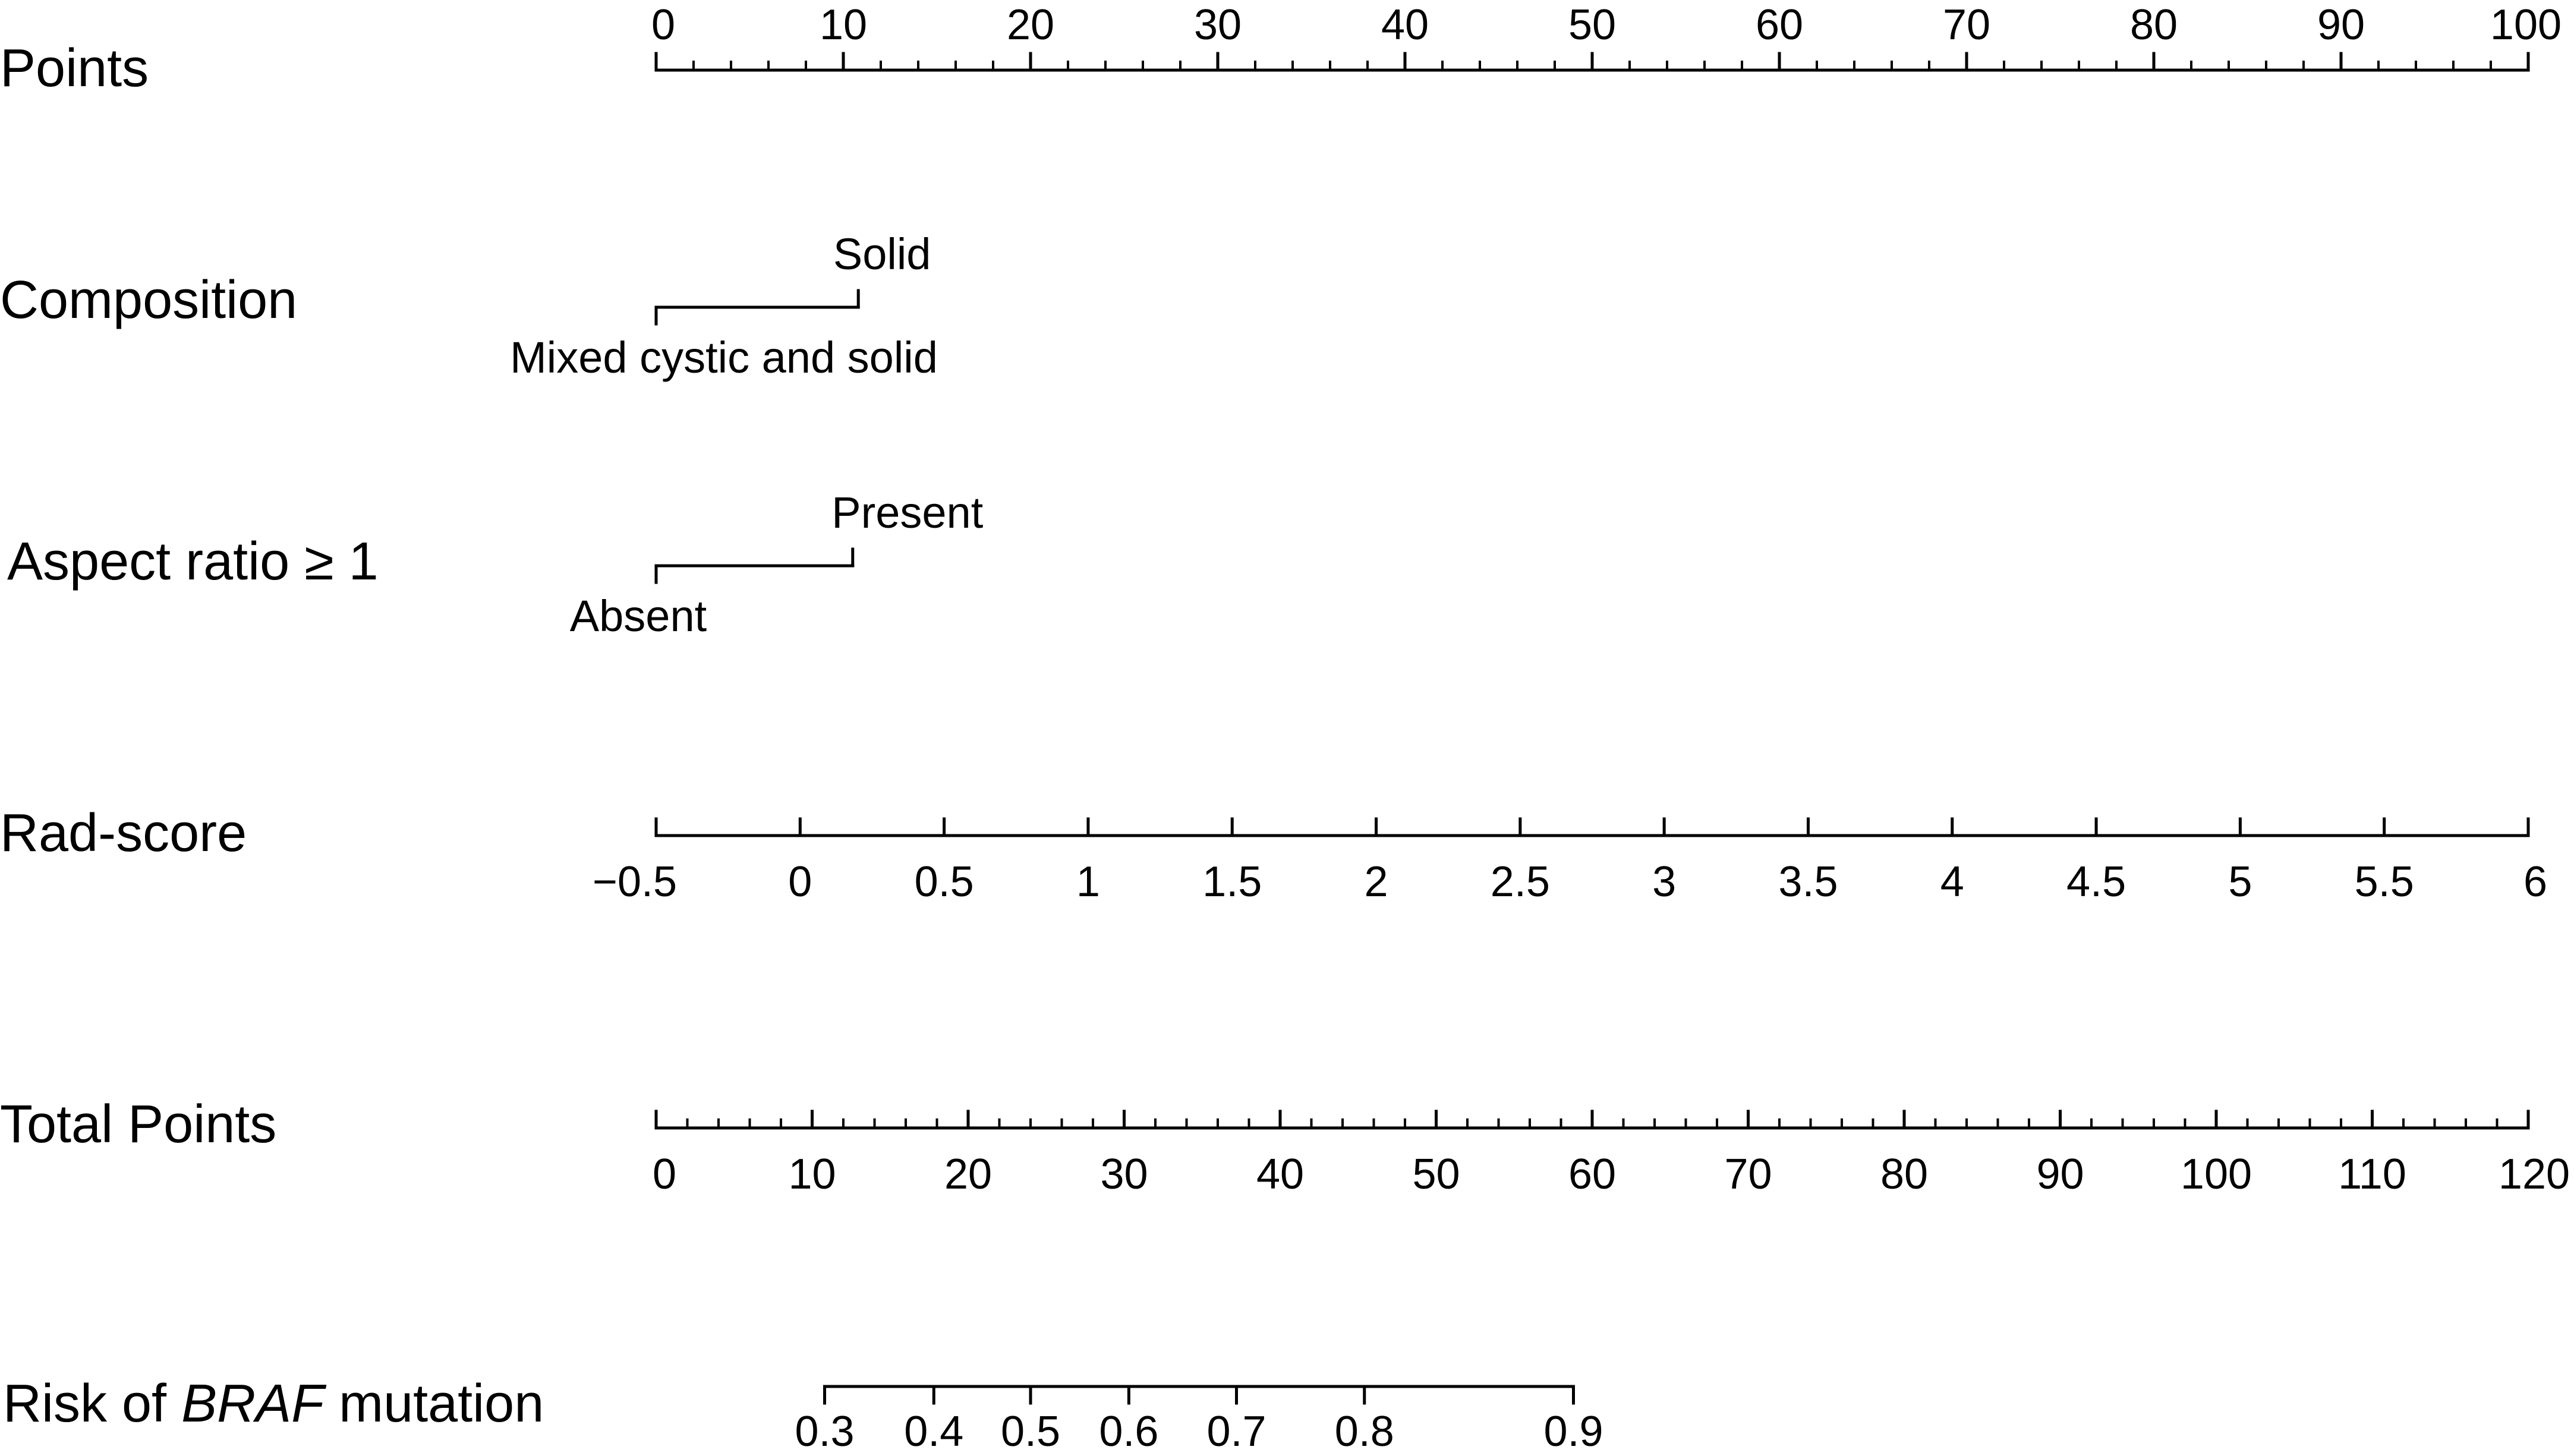  What do you see at coordinates (2535, 882) in the screenshot?
I see `rad-score-tick-label: 6` at bounding box center [2535, 882].